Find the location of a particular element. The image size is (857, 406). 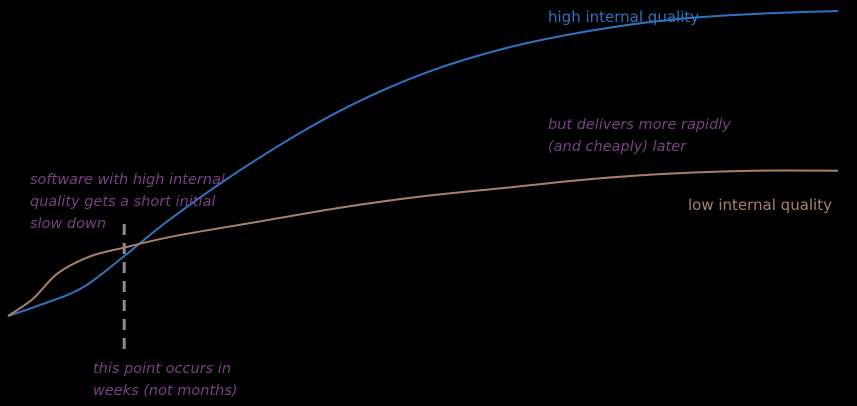

annotation-slow-down-line-1: software with high internal is located at coordinates (127, 180).